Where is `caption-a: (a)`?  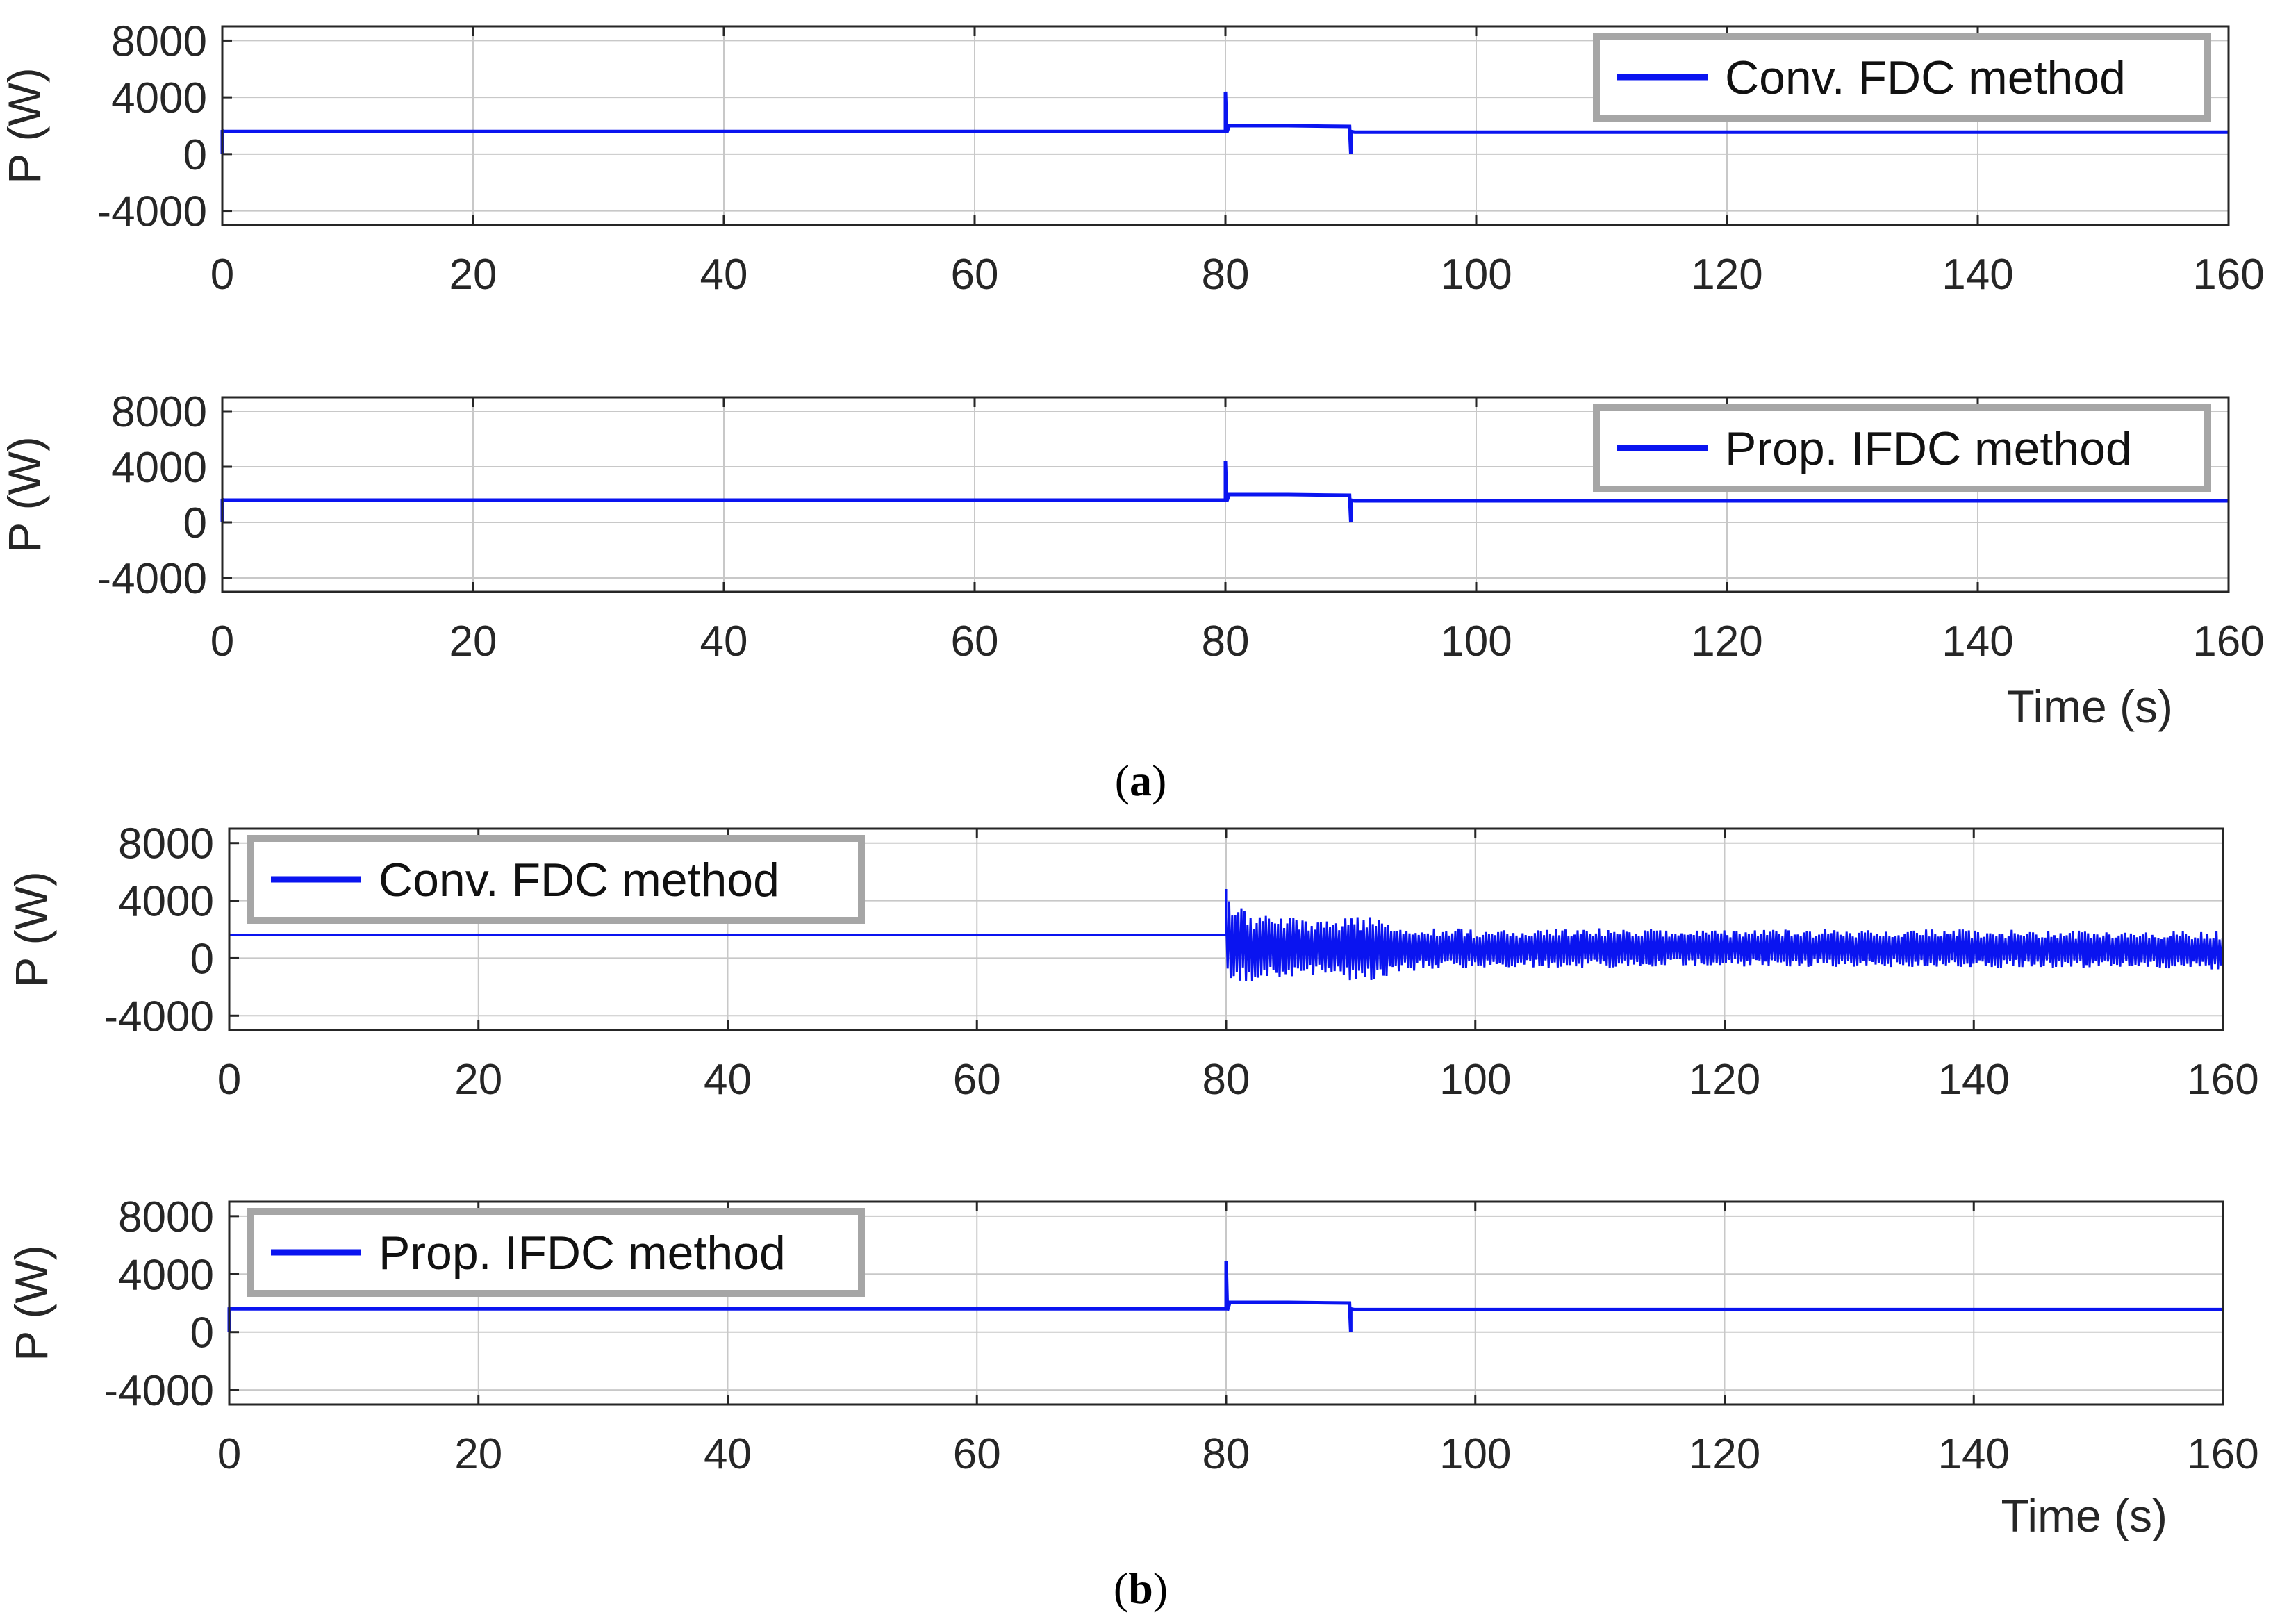 caption-a: (a) is located at coordinates (1141, 781).